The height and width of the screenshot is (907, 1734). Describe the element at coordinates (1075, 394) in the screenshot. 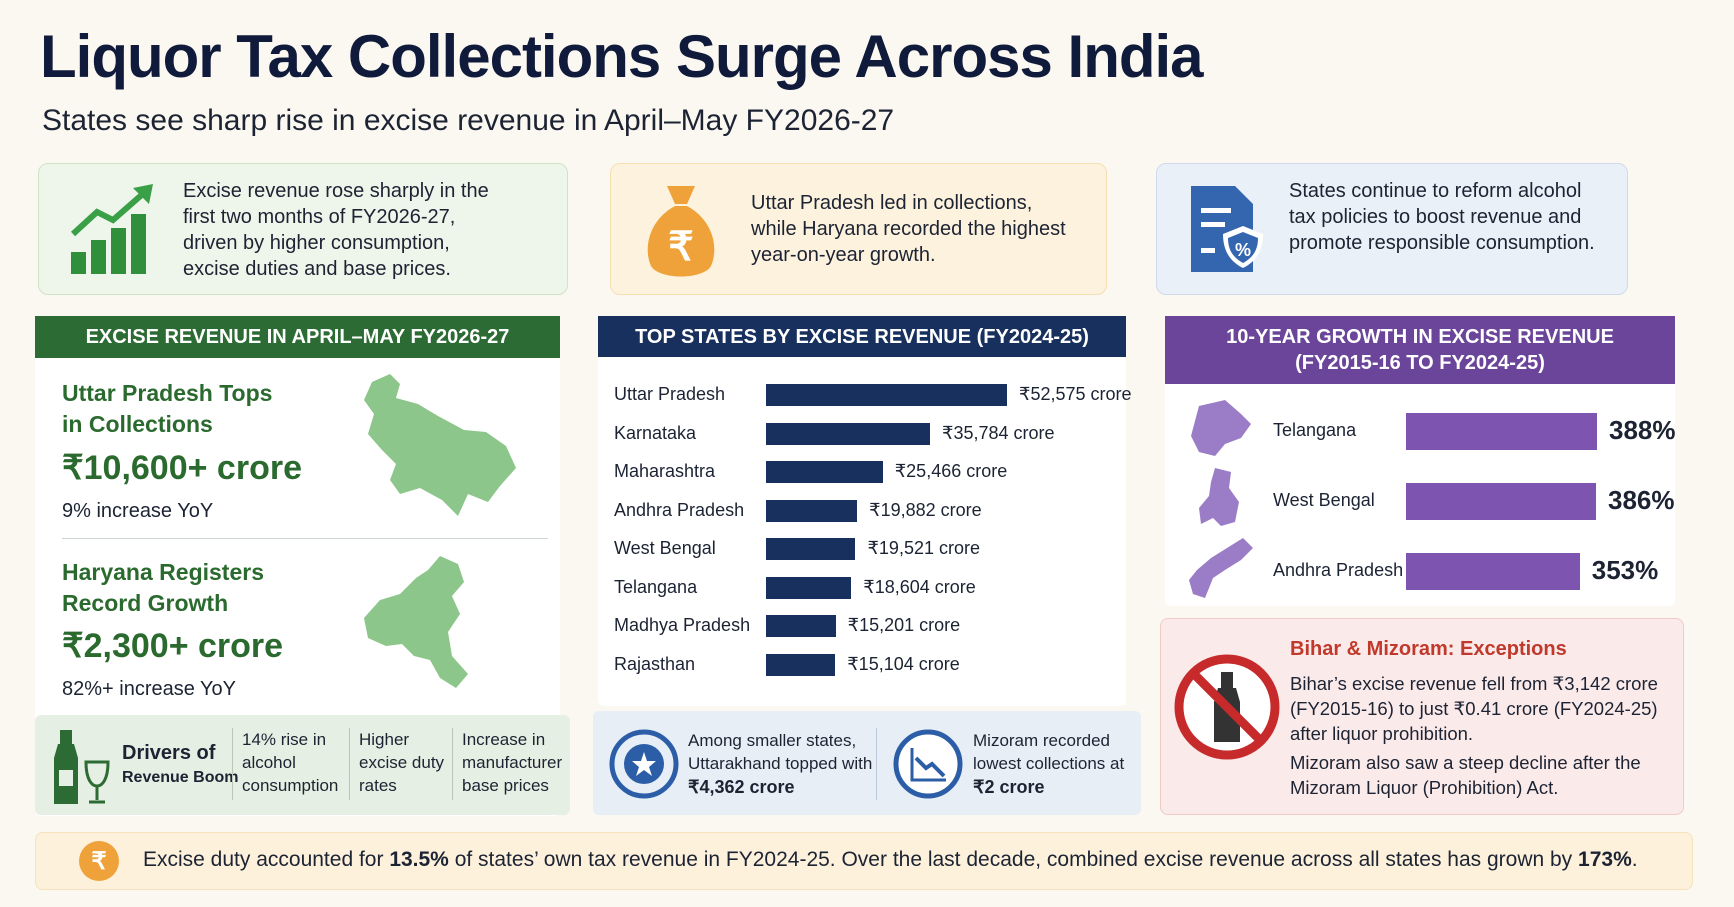

I see `value-label: ₹52,575 crore` at that location.